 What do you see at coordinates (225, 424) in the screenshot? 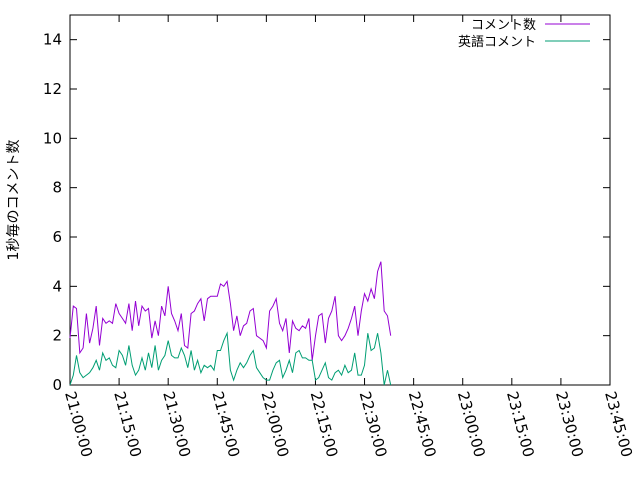
I see `x-tick-label: 21:45:00` at bounding box center [225, 424].